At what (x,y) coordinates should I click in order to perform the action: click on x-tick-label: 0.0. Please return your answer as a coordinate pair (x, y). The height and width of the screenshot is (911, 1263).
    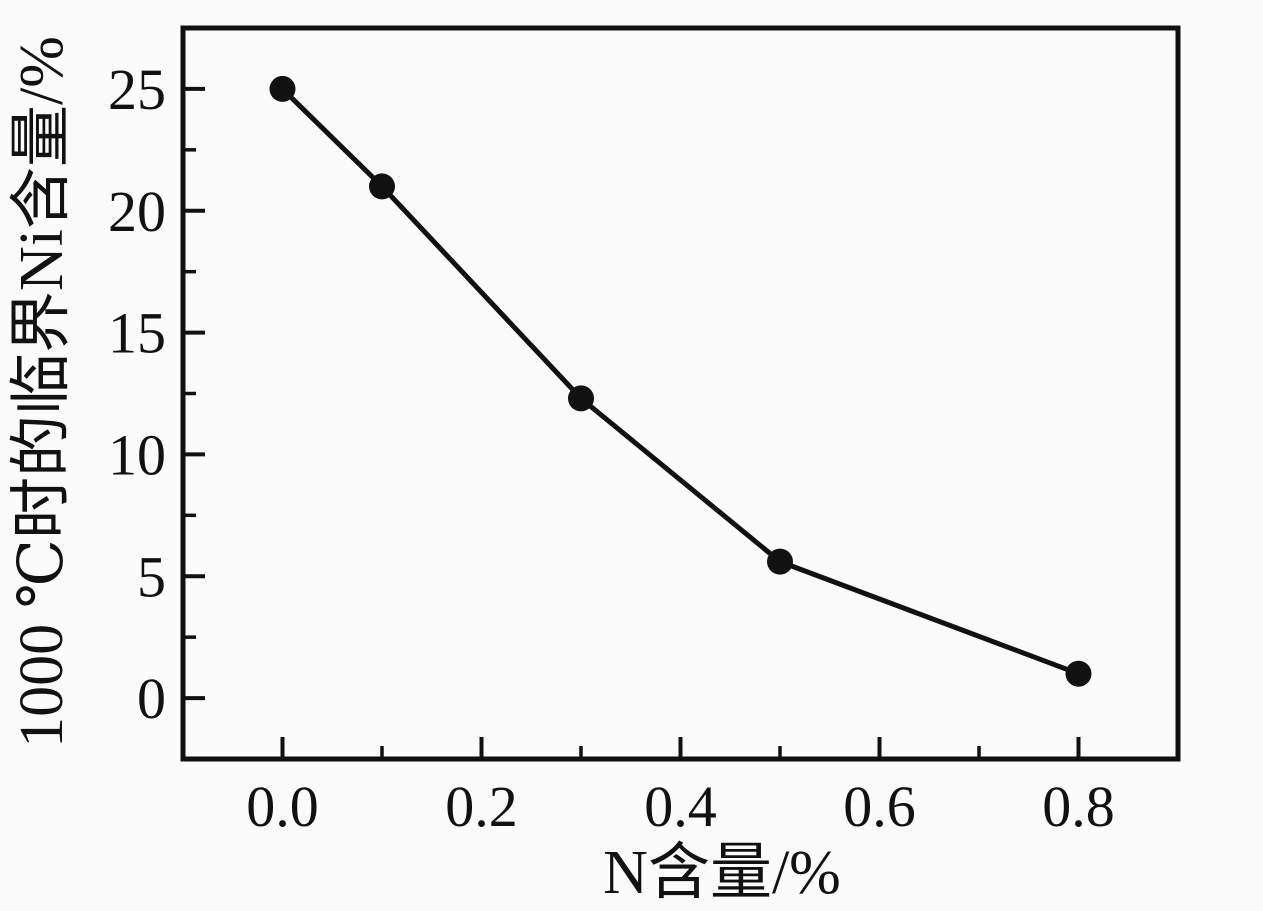
    Looking at the image, I should click on (282, 806).